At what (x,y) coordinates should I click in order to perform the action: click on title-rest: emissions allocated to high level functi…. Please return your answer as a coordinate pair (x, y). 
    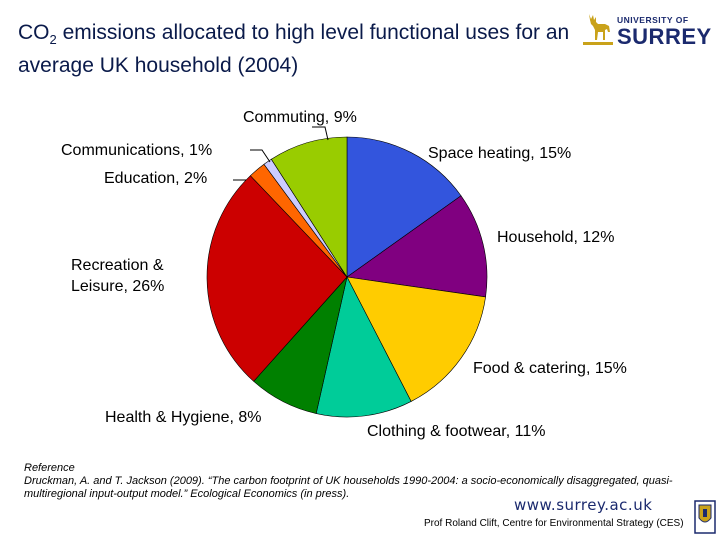
    Looking at the image, I should click on (294, 49).